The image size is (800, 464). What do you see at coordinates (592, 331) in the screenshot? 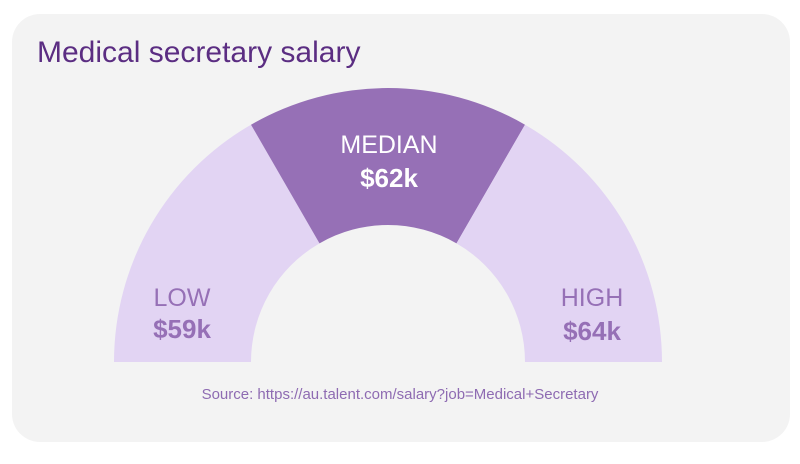
I see `segment-value-high: $64k` at bounding box center [592, 331].